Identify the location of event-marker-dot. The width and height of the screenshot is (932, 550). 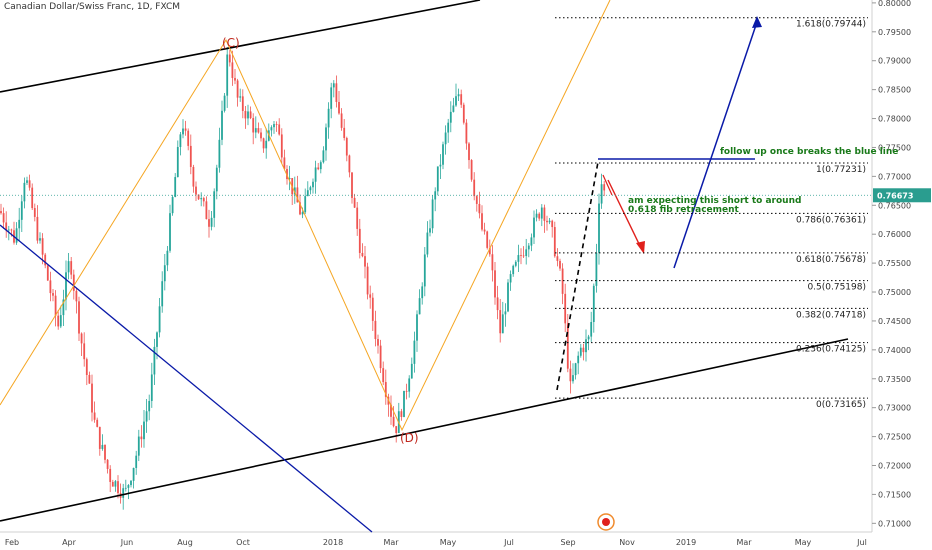
(606, 522).